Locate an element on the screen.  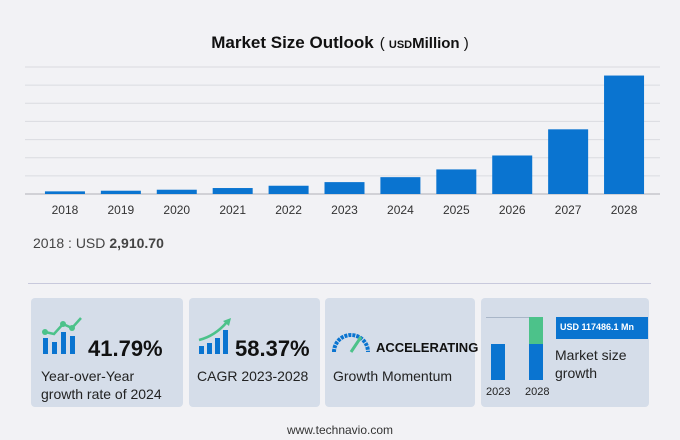
x-tick-label: 2020 is located at coordinates (176, 210).